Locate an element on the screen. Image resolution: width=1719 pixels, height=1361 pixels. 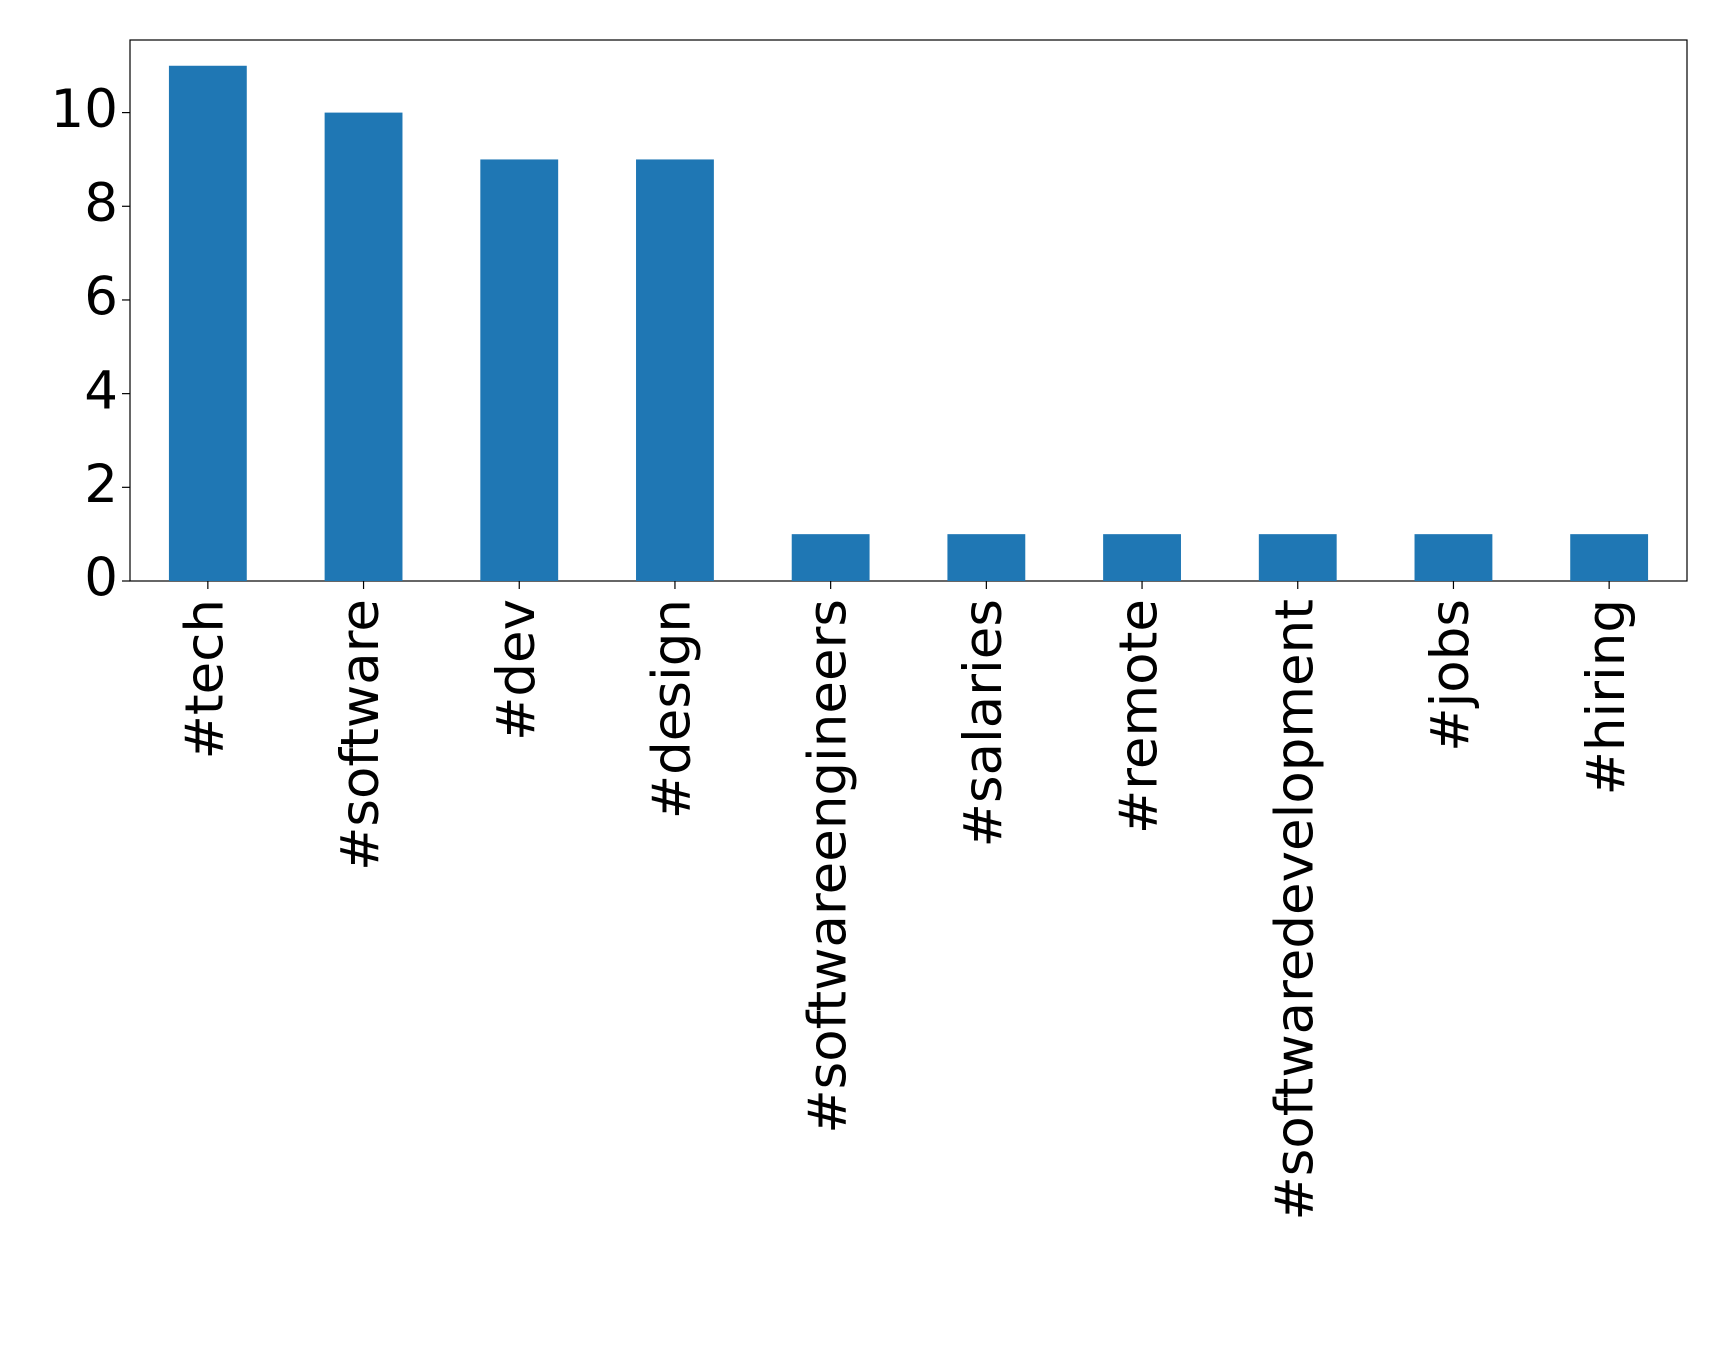
y-tick-label: 6 is located at coordinates (101, 297).